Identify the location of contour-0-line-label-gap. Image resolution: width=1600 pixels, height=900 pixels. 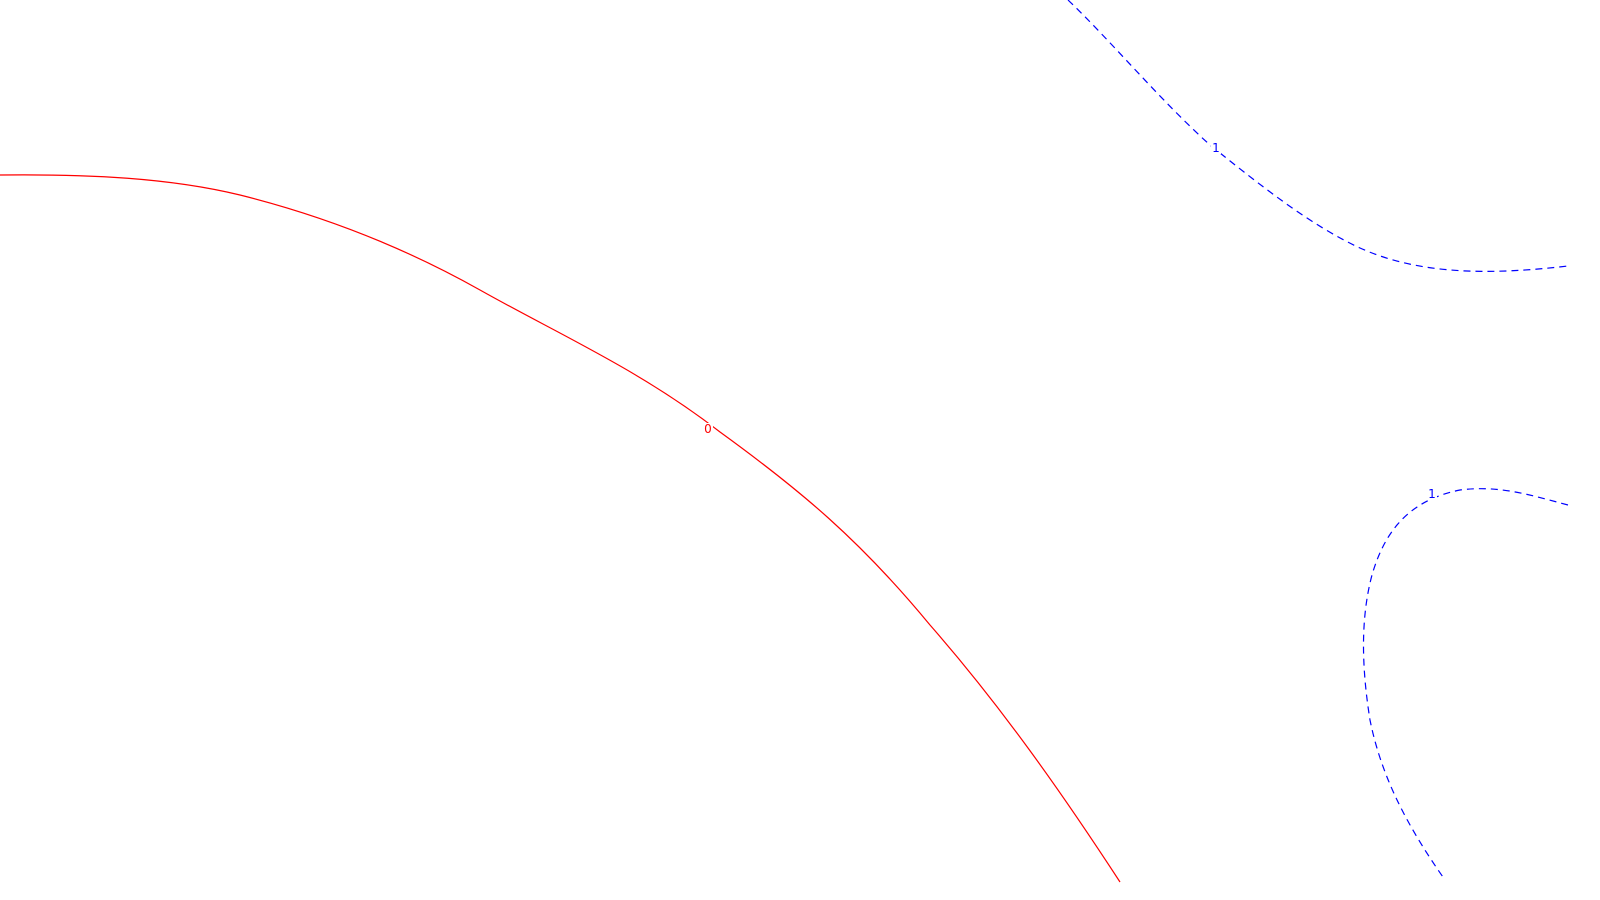
(708, 429).